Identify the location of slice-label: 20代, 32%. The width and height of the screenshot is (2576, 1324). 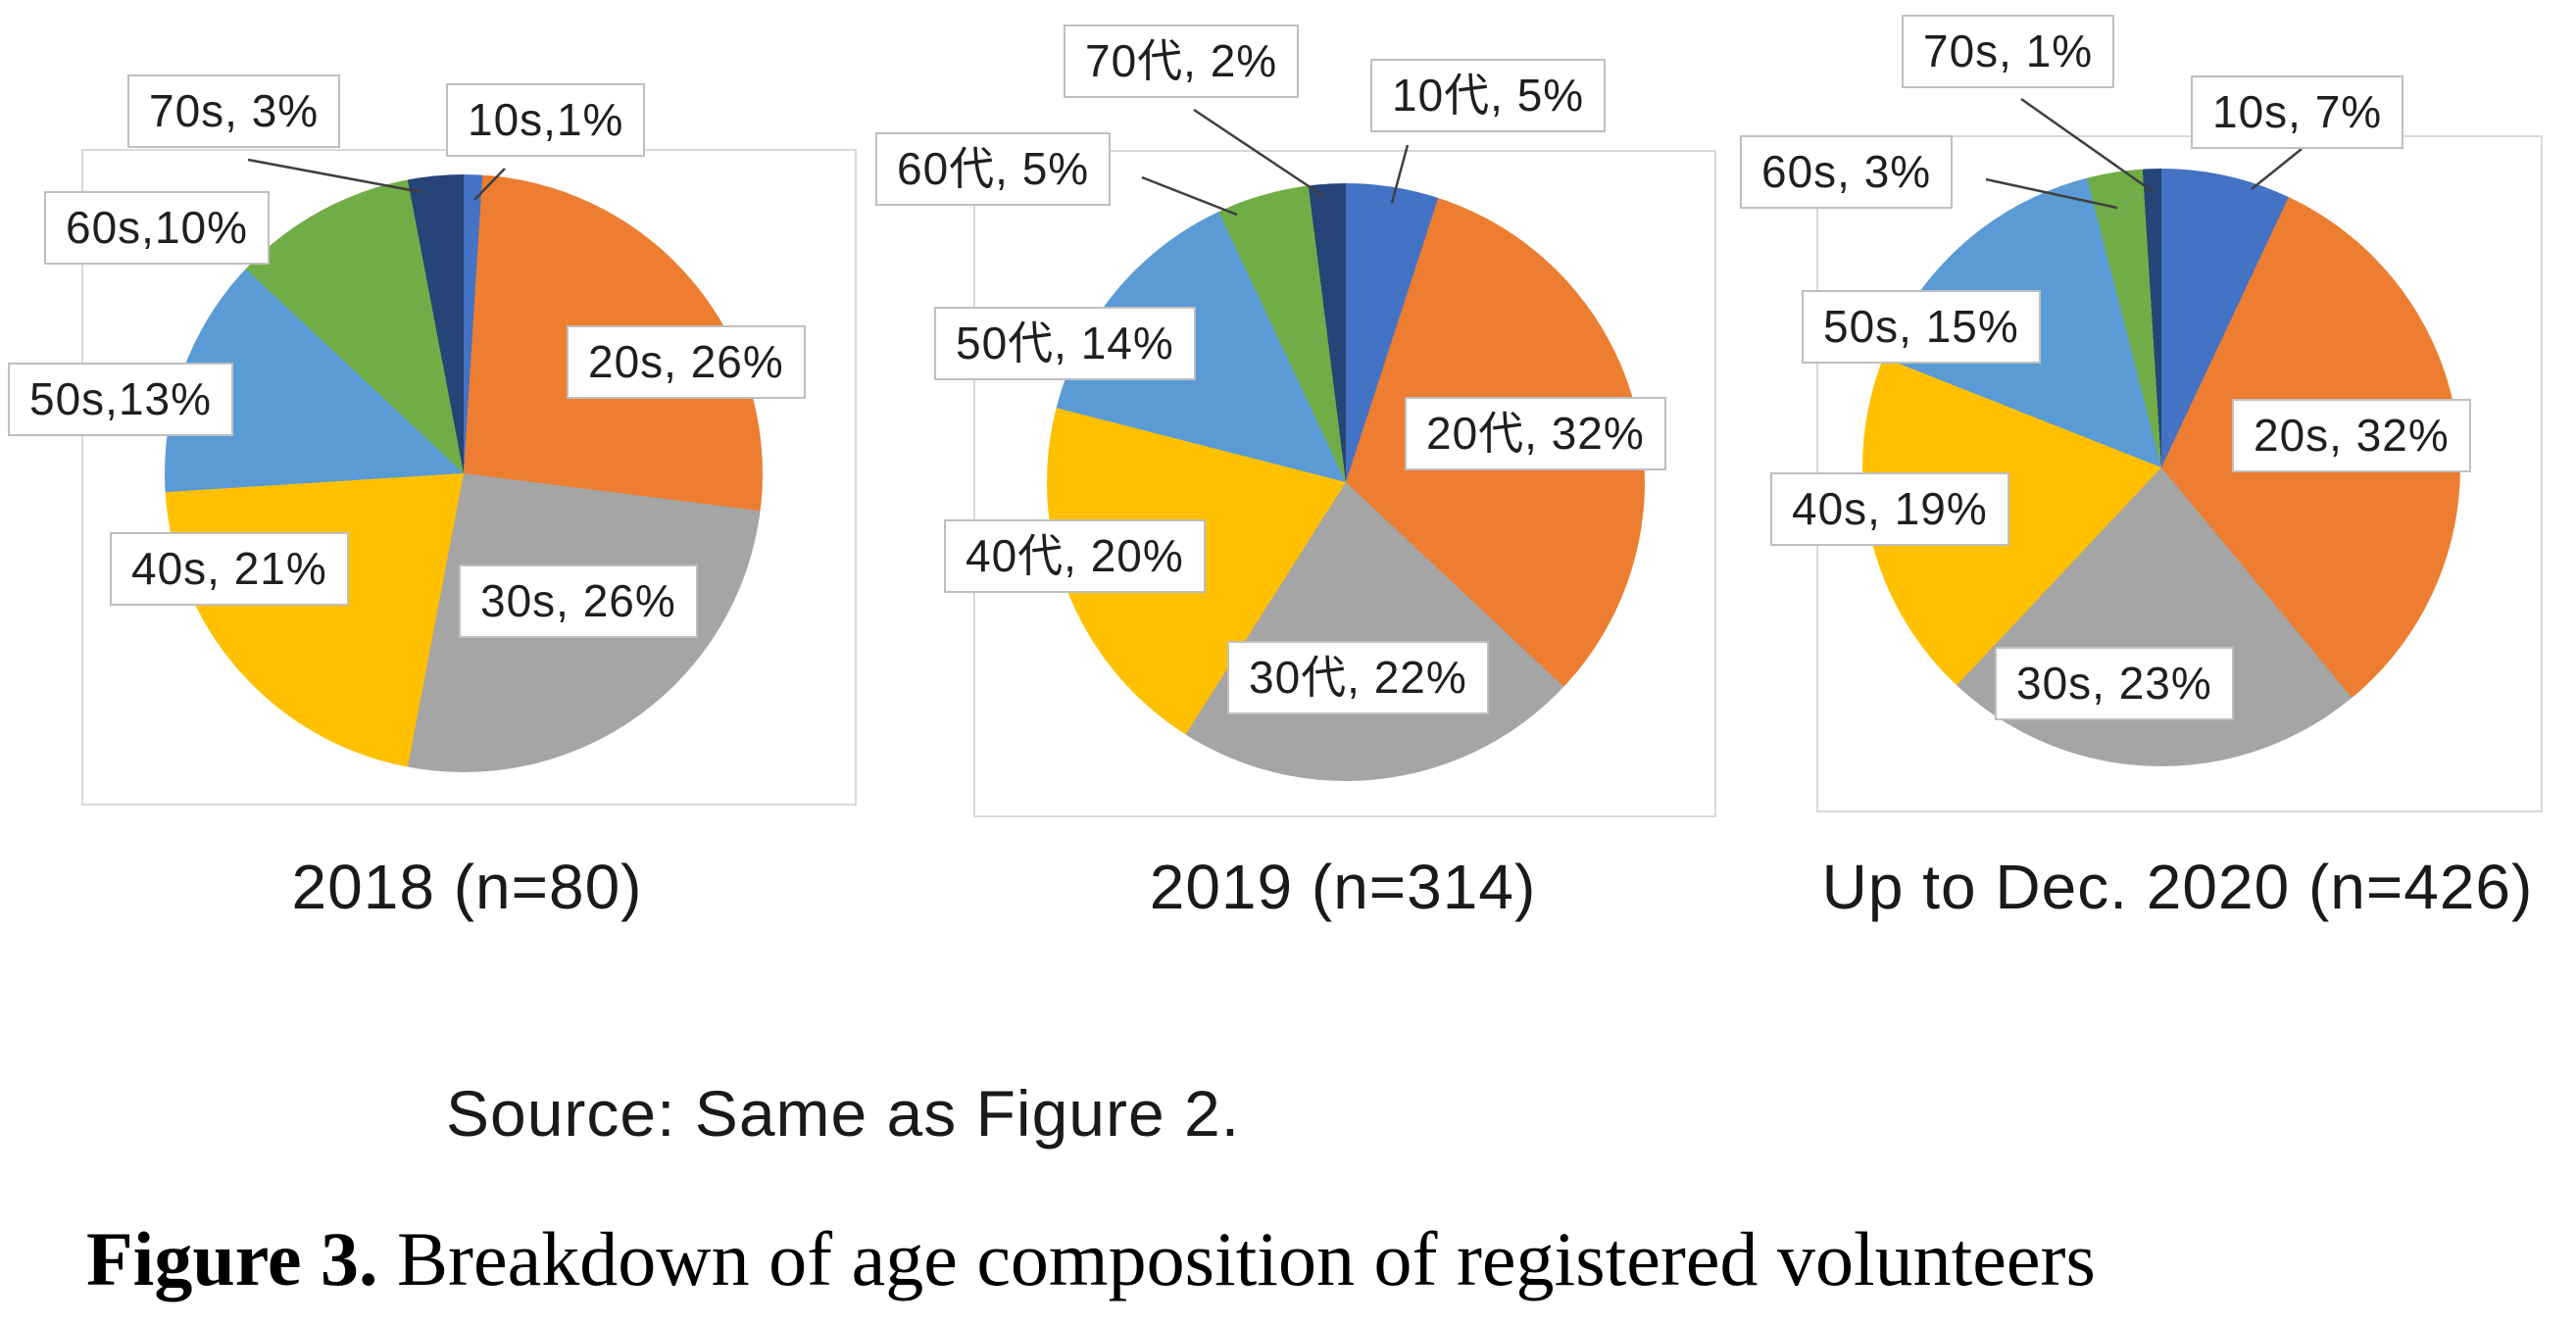
(1535, 433).